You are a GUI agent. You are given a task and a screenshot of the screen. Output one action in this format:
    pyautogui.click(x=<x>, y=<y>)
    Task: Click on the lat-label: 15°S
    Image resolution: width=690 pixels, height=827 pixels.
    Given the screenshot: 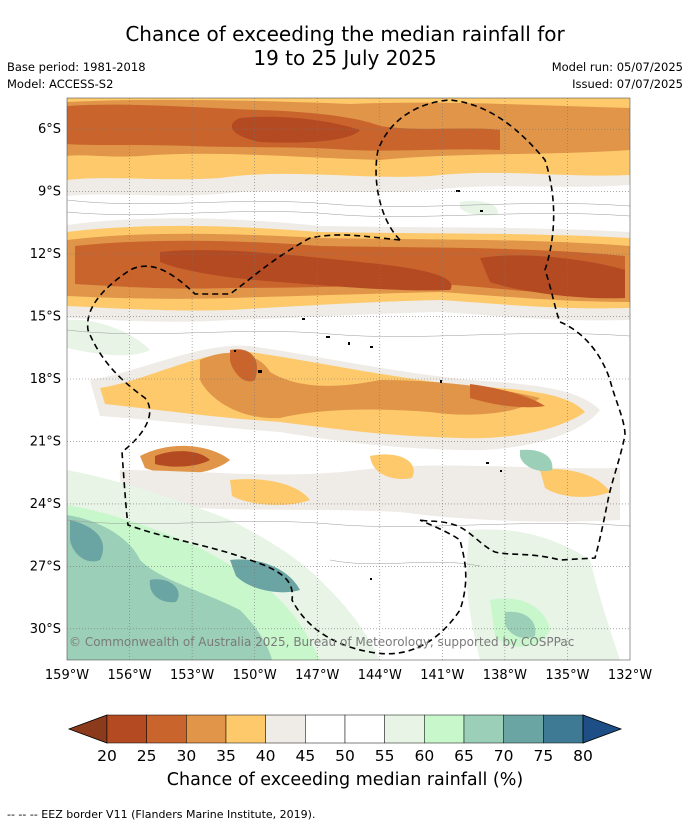 What is the action you would take?
    pyautogui.click(x=45, y=317)
    